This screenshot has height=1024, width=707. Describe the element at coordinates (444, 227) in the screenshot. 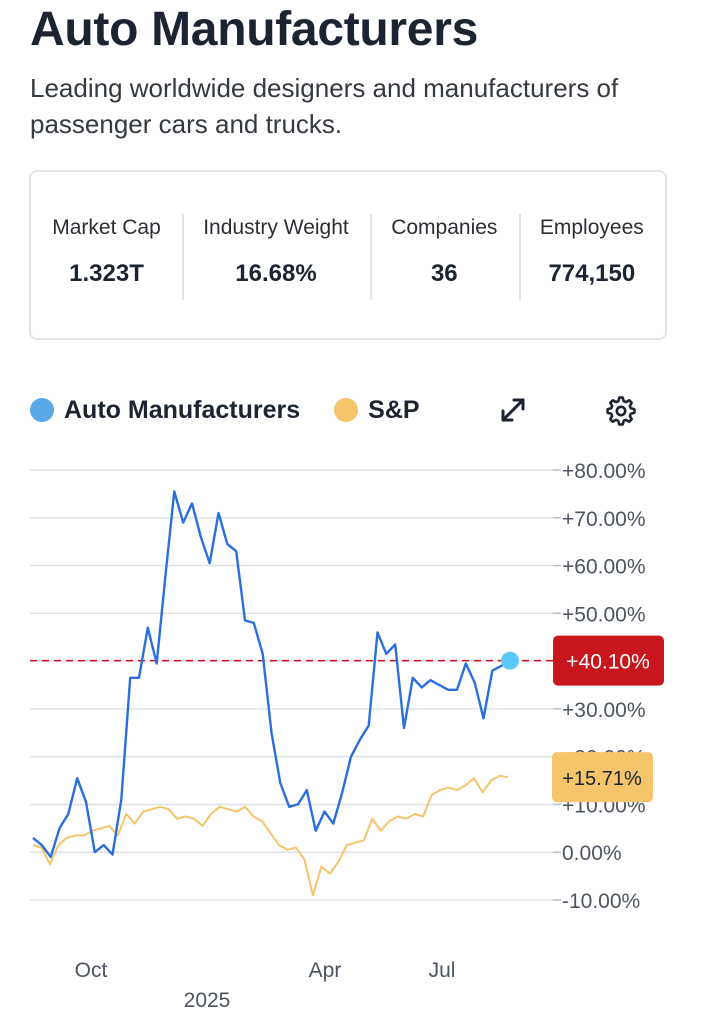

I see `stat-label: Companies` at that location.